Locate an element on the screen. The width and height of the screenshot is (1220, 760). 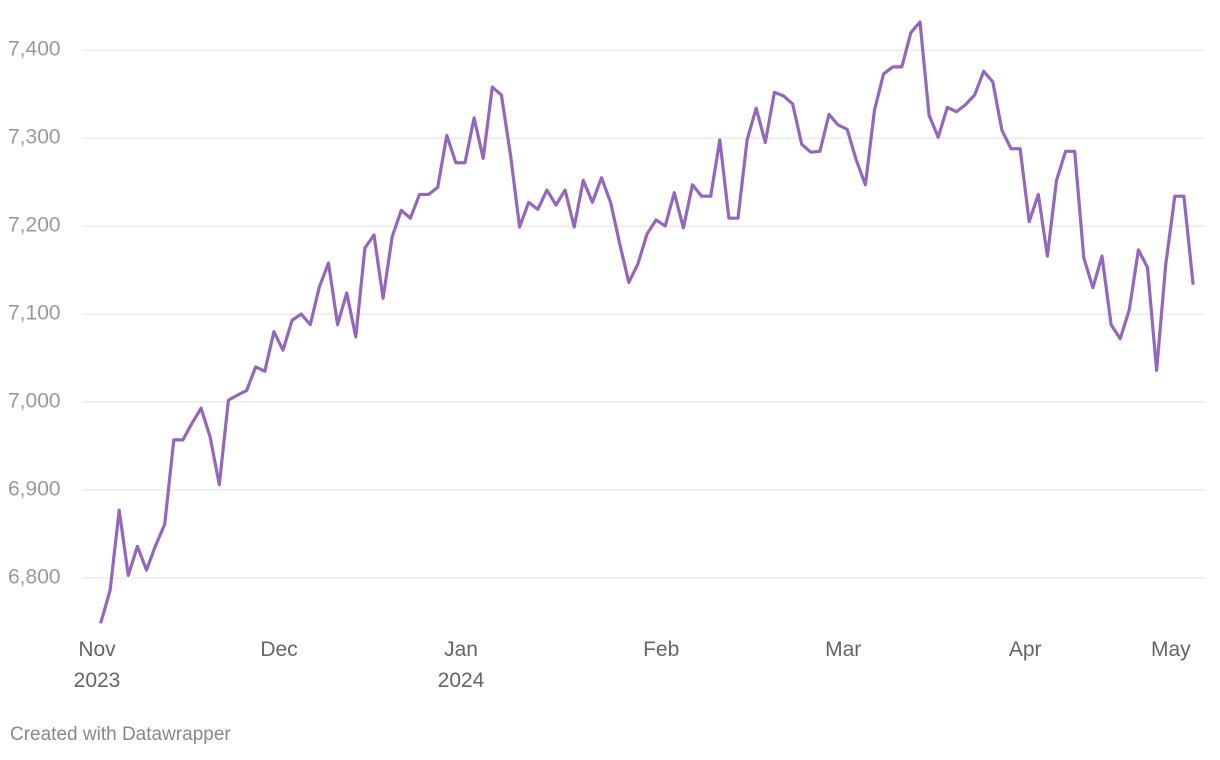
y-tick-label: 7,200 is located at coordinates (34, 225).